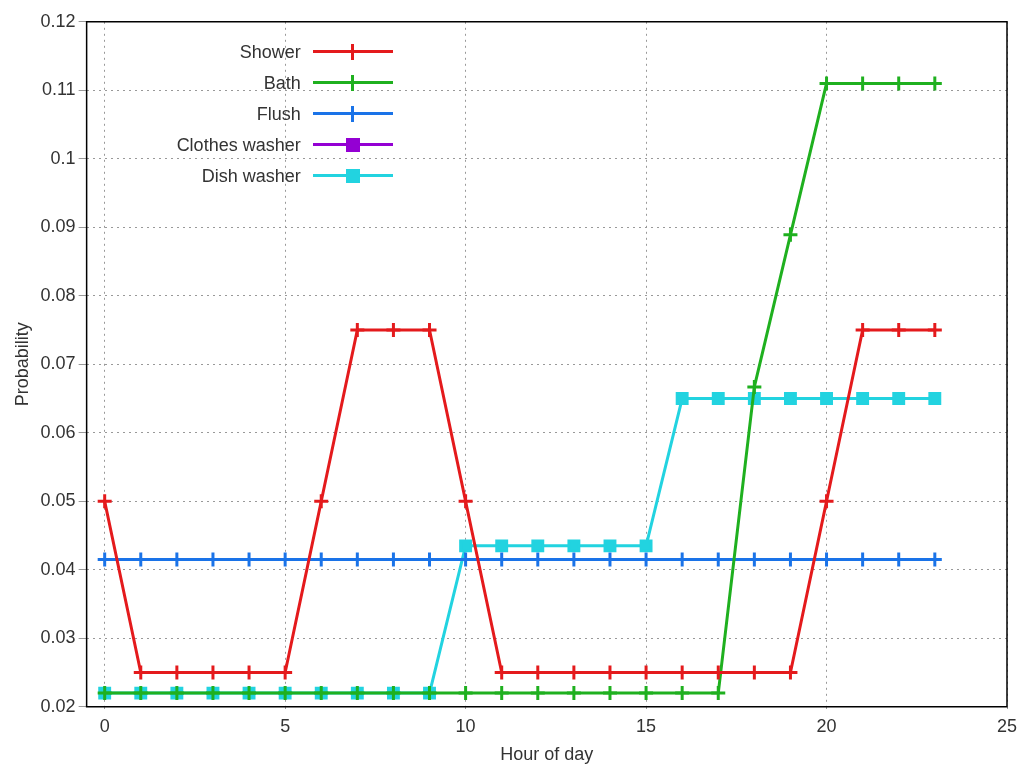 The width and height of the screenshot is (1029, 778). What do you see at coordinates (58, 568) in the screenshot?
I see `y-tick-label: 0.04` at bounding box center [58, 568].